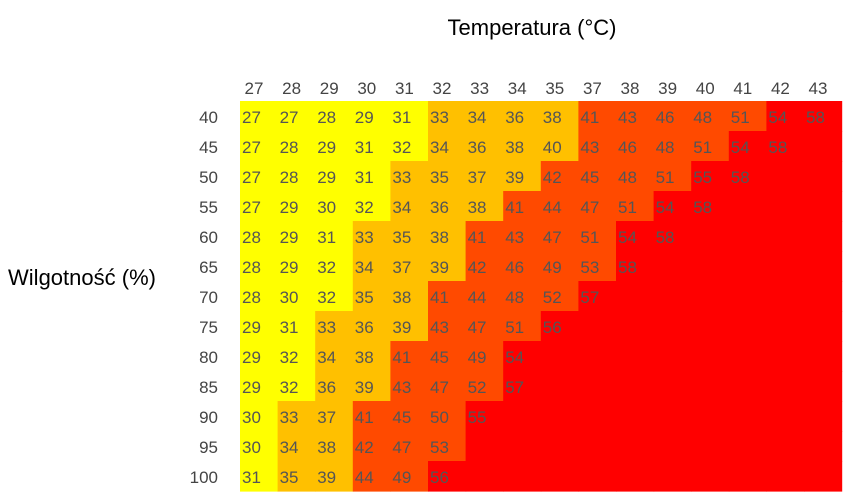  What do you see at coordinates (208, 417) in the screenshot?
I see `y-tick-label: 90` at bounding box center [208, 417].